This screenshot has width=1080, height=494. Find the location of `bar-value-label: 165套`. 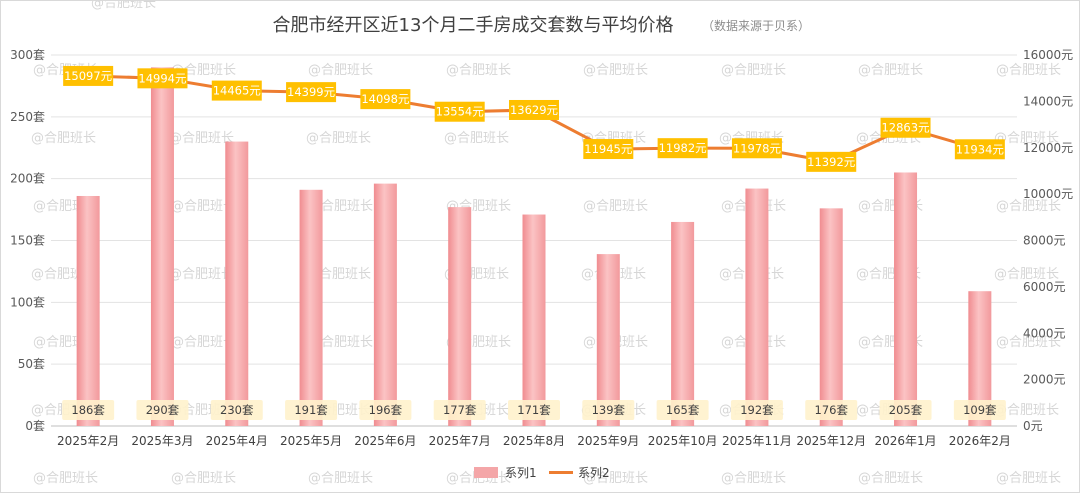

bar-value-label: 165套 is located at coordinates (683, 410).